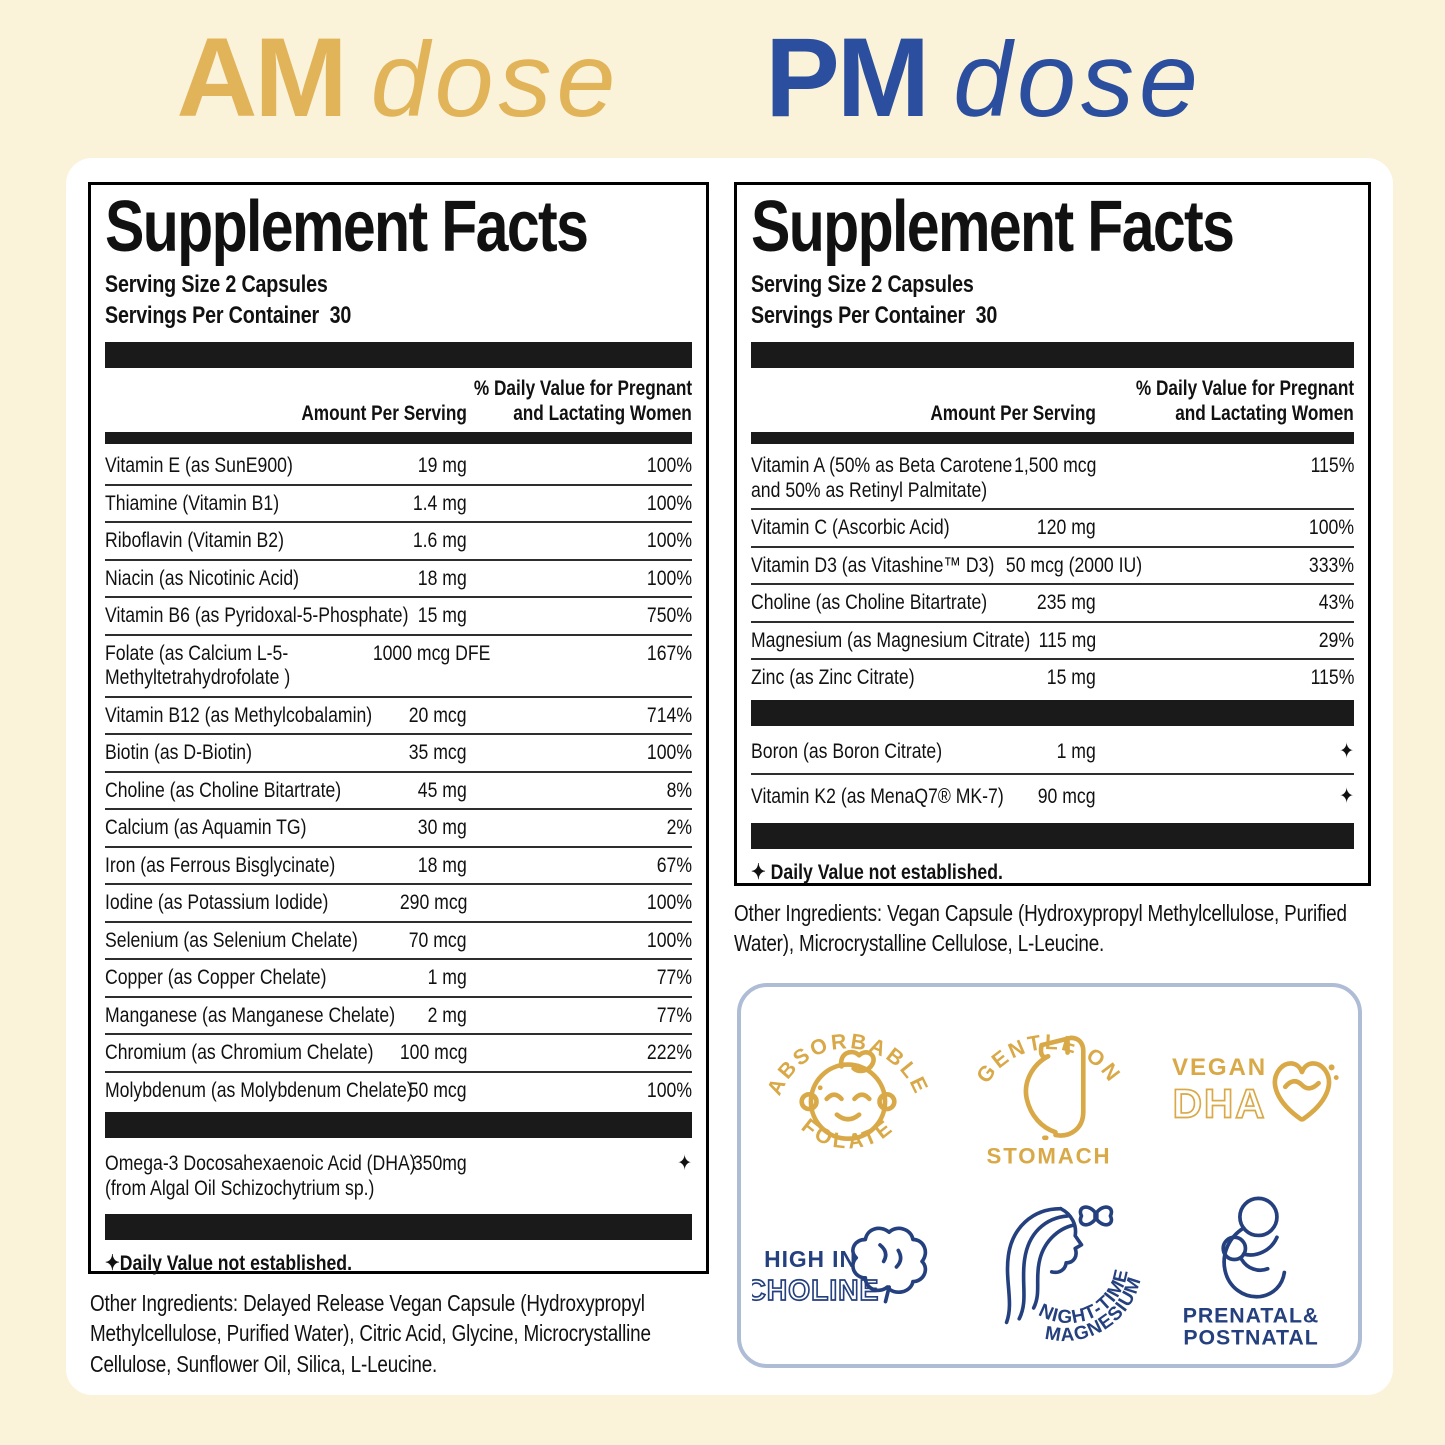 Image resolution: width=1445 pixels, height=1445 pixels. Describe the element at coordinates (398, 467) in the screenshot. I see `nutrient-row: Vitamin E (as SunE900) 19 mg 100%` at that location.